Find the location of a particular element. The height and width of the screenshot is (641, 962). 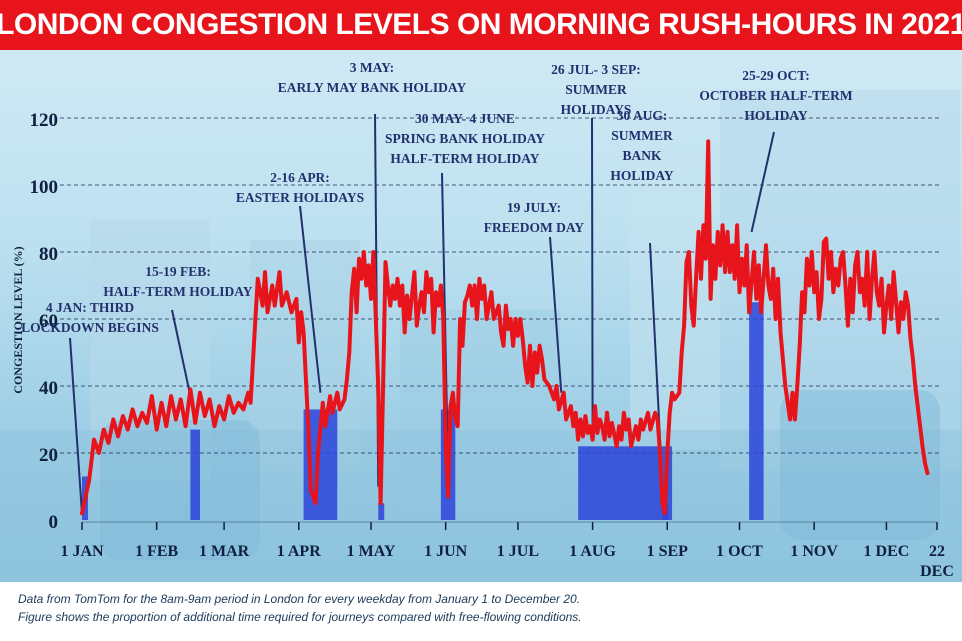

annotation-label: BANK is located at coordinates (642, 155).